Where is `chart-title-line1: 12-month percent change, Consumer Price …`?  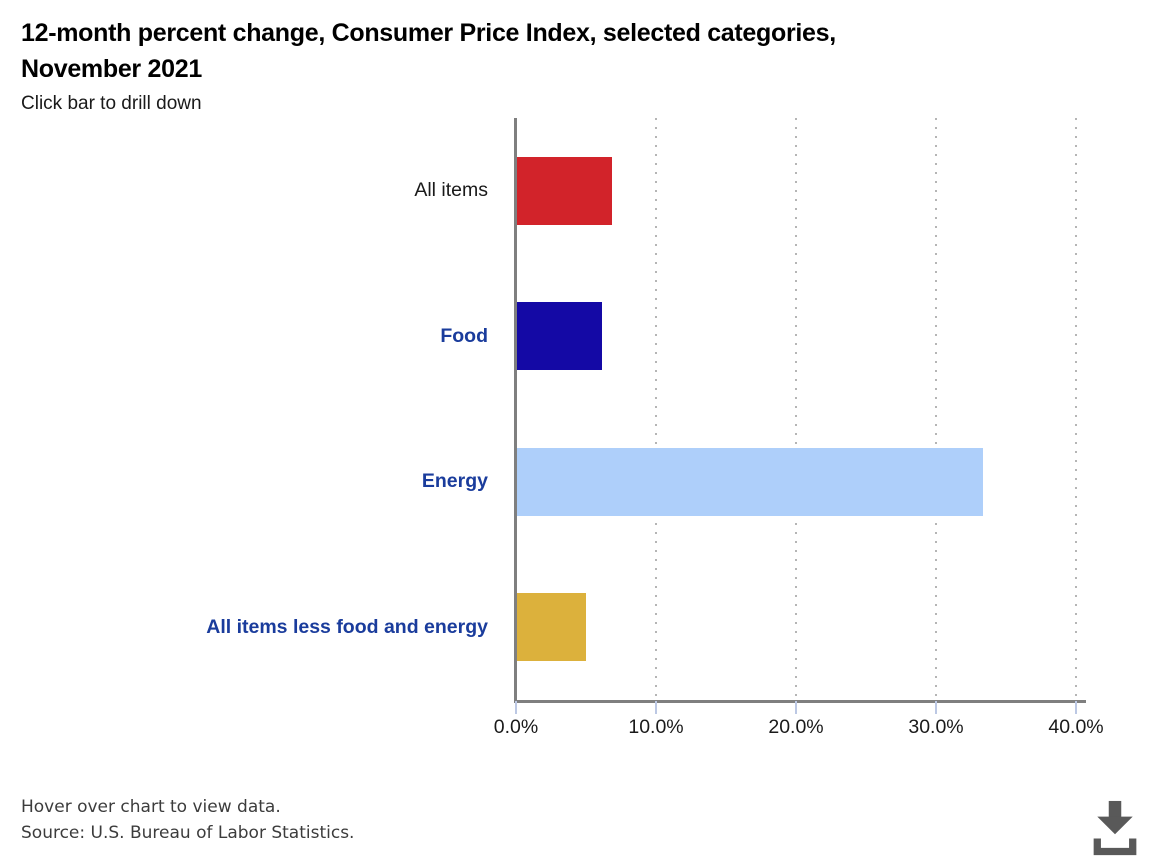
chart-title-line1: 12-month percent change, Consumer Price … is located at coordinates (428, 33).